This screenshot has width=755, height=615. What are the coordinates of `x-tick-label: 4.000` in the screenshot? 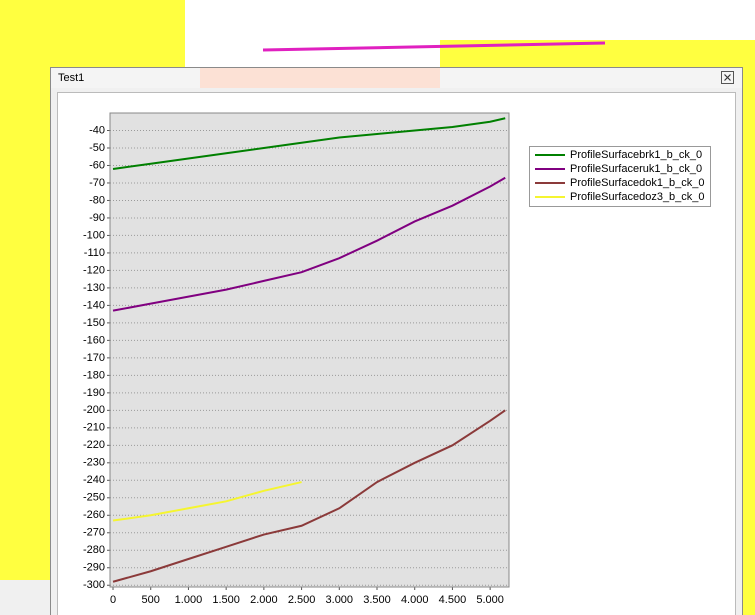 It's located at (415, 600).